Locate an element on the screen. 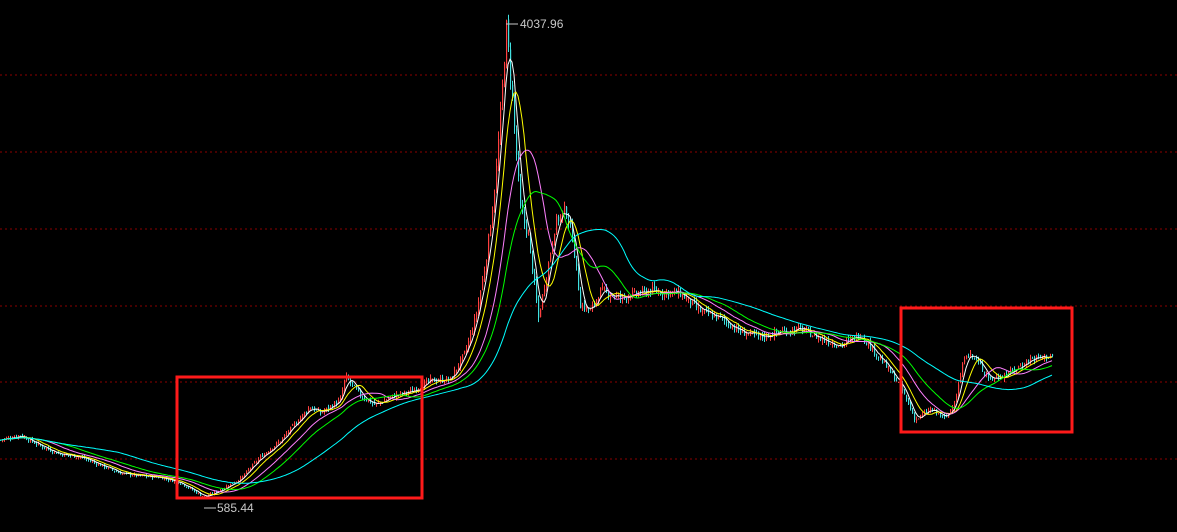  min-price-label: 585.44 is located at coordinates (235, 508).